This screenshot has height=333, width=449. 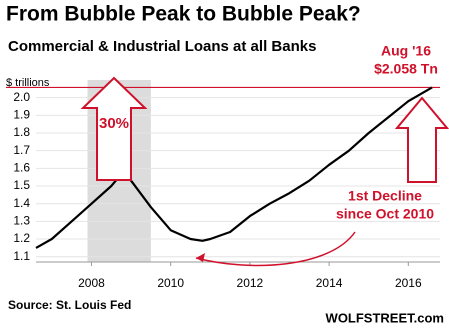 What do you see at coordinates (69, 305) in the screenshot?
I see `source: Source: St. Louis Fed` at bounding box center [69, 305].